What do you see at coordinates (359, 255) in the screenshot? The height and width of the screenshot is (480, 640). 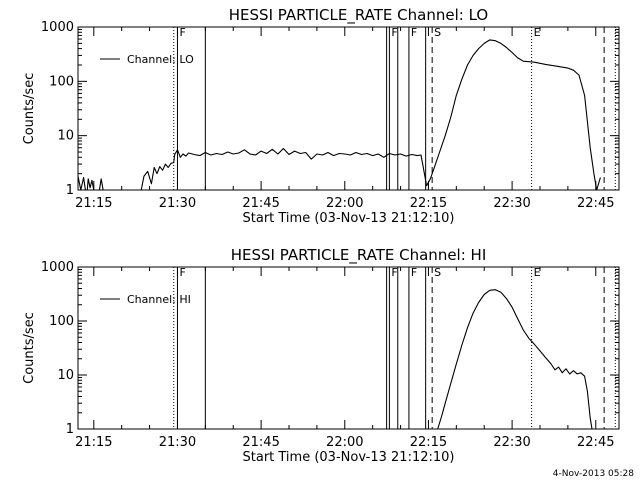 I see `chart-title: HESSI PARTICLE_RATE Channel: HI` at bounding box center [359, 255].